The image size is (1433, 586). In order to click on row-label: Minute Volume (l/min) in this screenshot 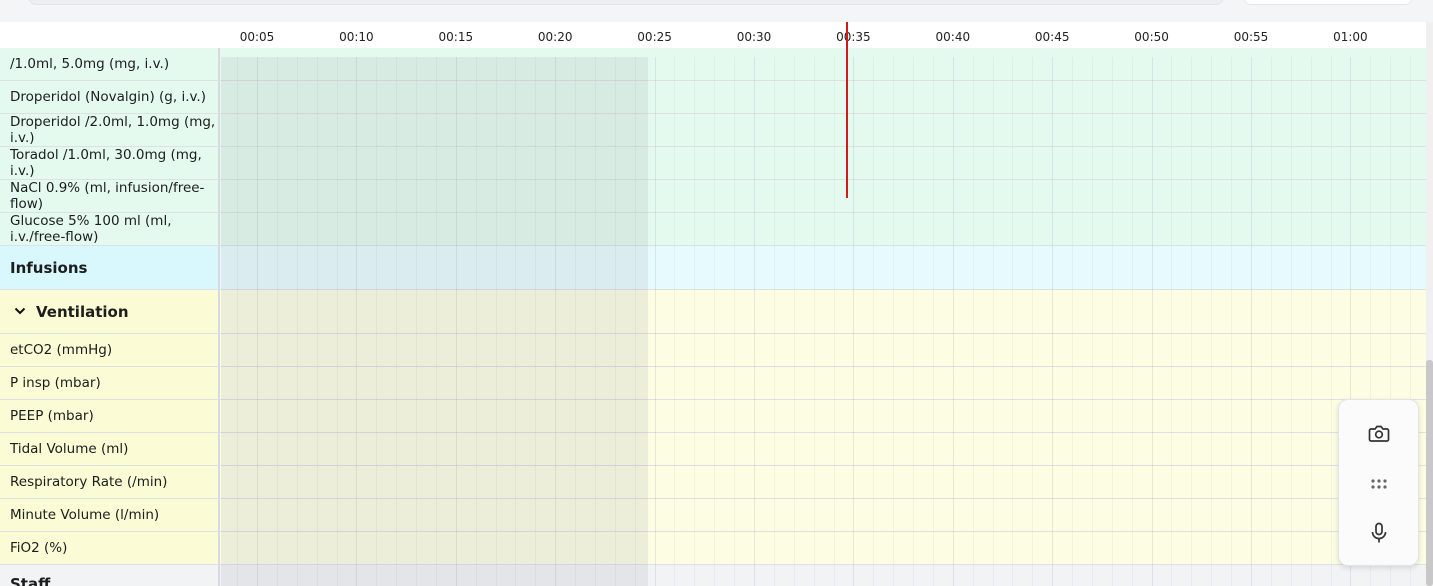, I will do `click(110, 515)`.